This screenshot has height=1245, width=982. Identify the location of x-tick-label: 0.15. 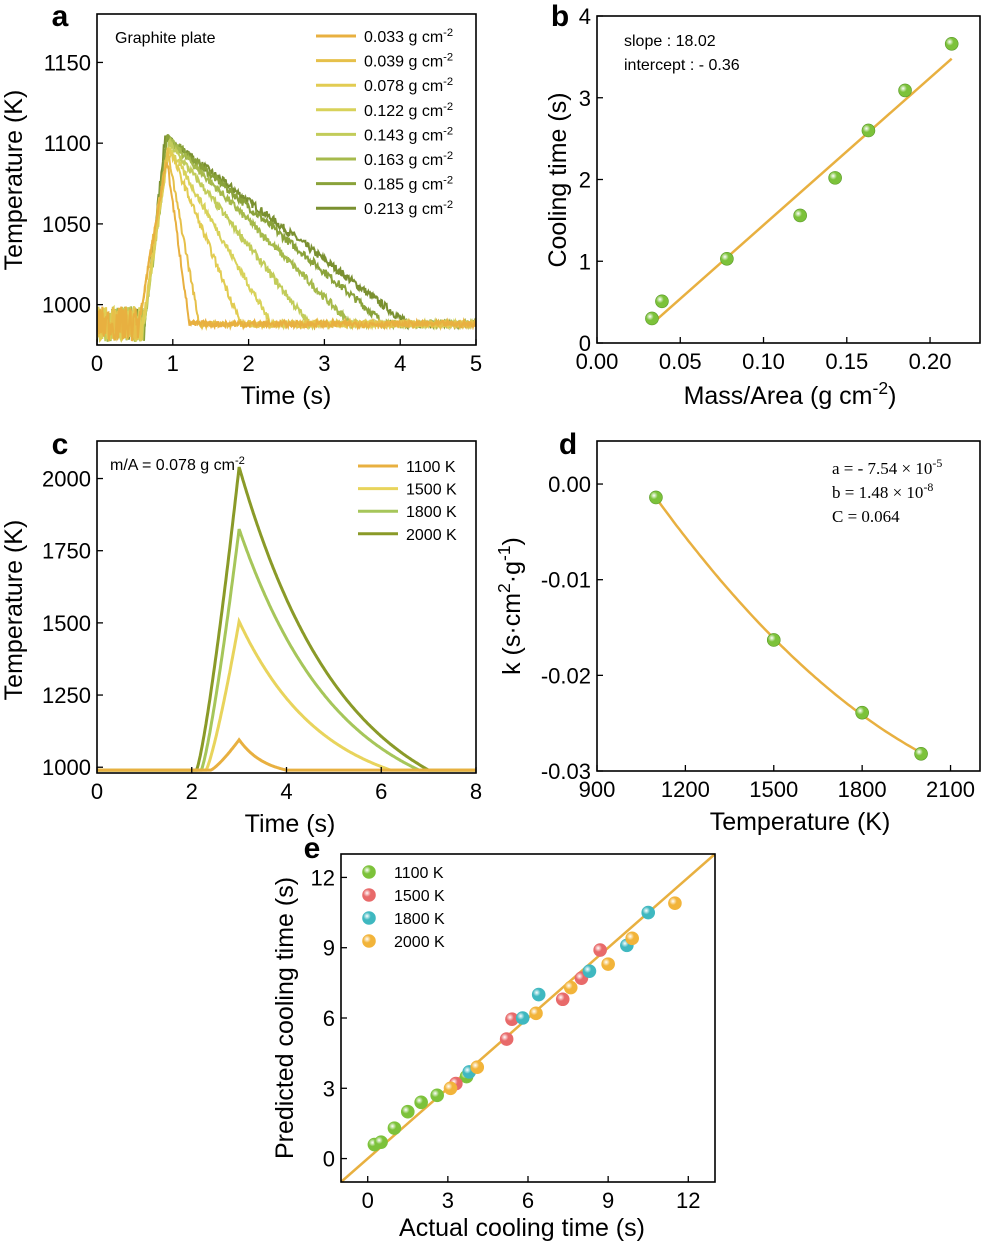
(846, 361).